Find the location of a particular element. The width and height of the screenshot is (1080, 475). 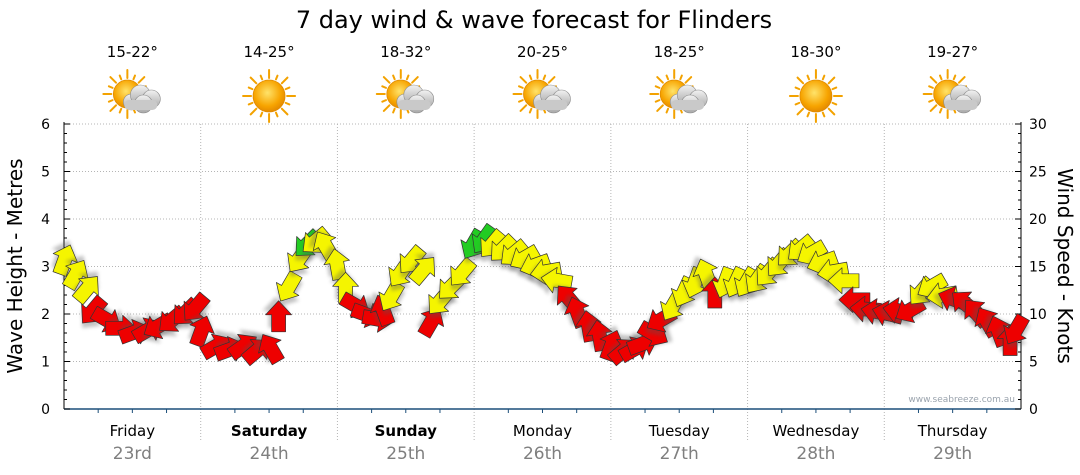

day-date: 23rd is located at coordinates (132, 454).